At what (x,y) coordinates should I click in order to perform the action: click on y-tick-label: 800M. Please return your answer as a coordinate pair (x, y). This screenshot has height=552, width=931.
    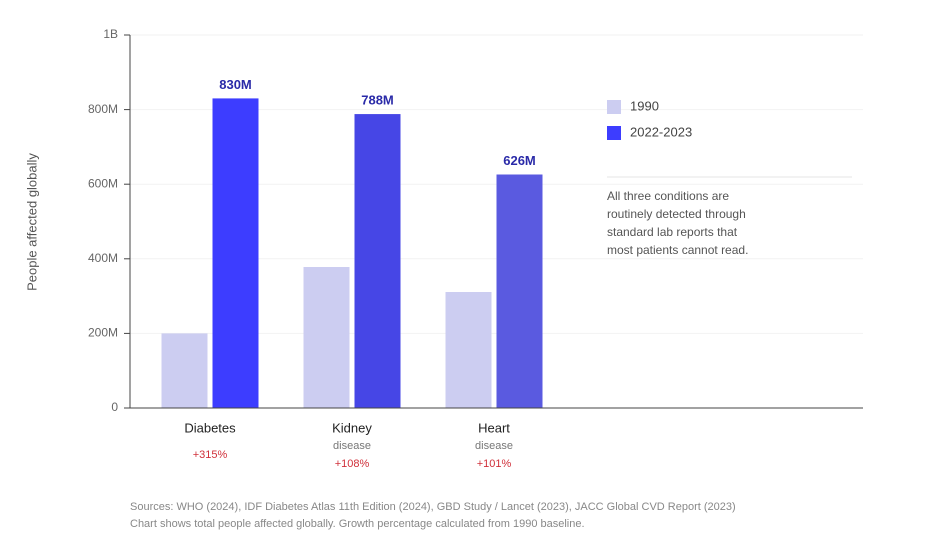
    Looking at the image, I should click on (103, 109).